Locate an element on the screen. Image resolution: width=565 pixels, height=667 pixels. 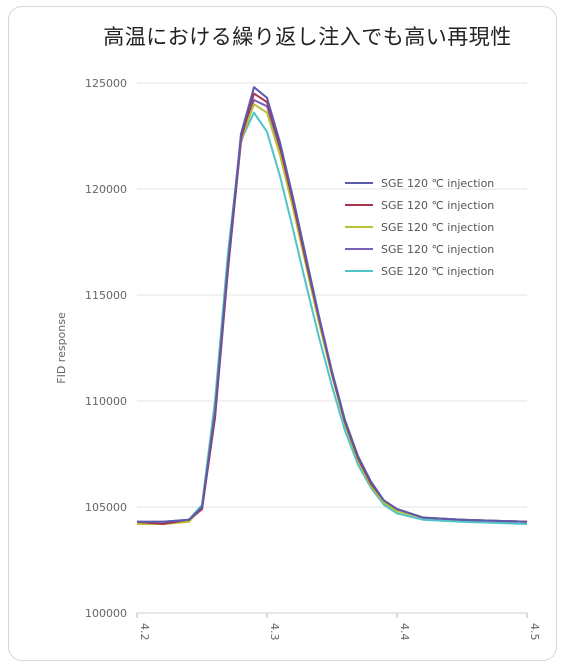
x-tick-label: 4.3 is located at coordinates (274, 632).